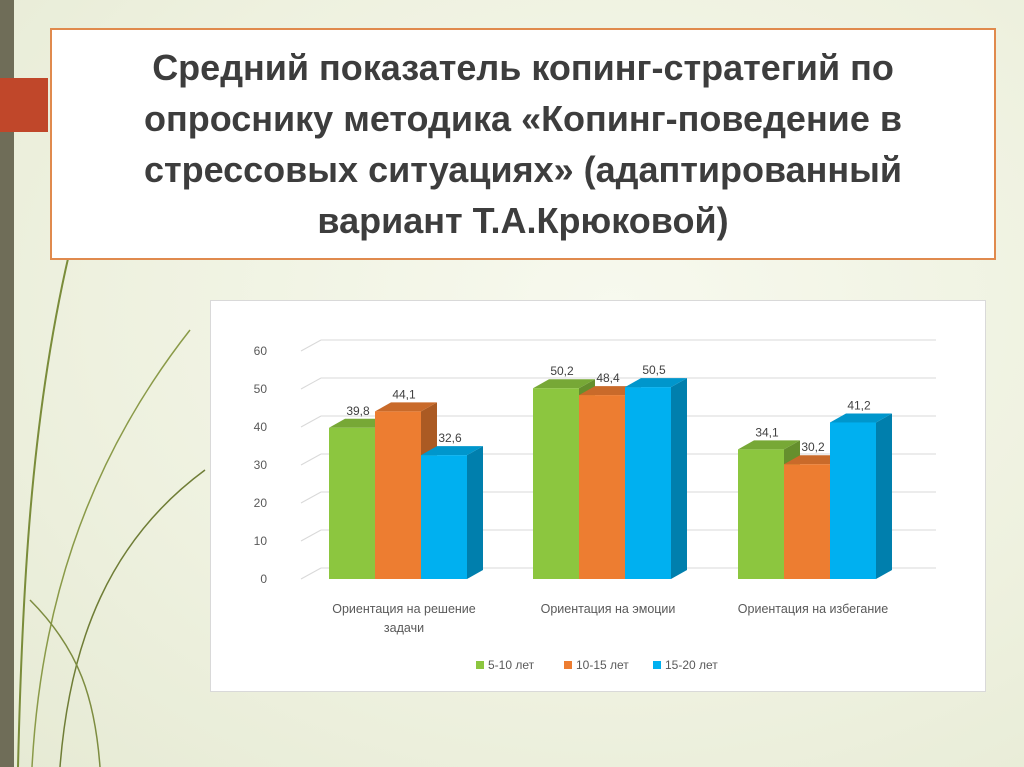  I want to click on data-label: 34,1, so click(767, 432).